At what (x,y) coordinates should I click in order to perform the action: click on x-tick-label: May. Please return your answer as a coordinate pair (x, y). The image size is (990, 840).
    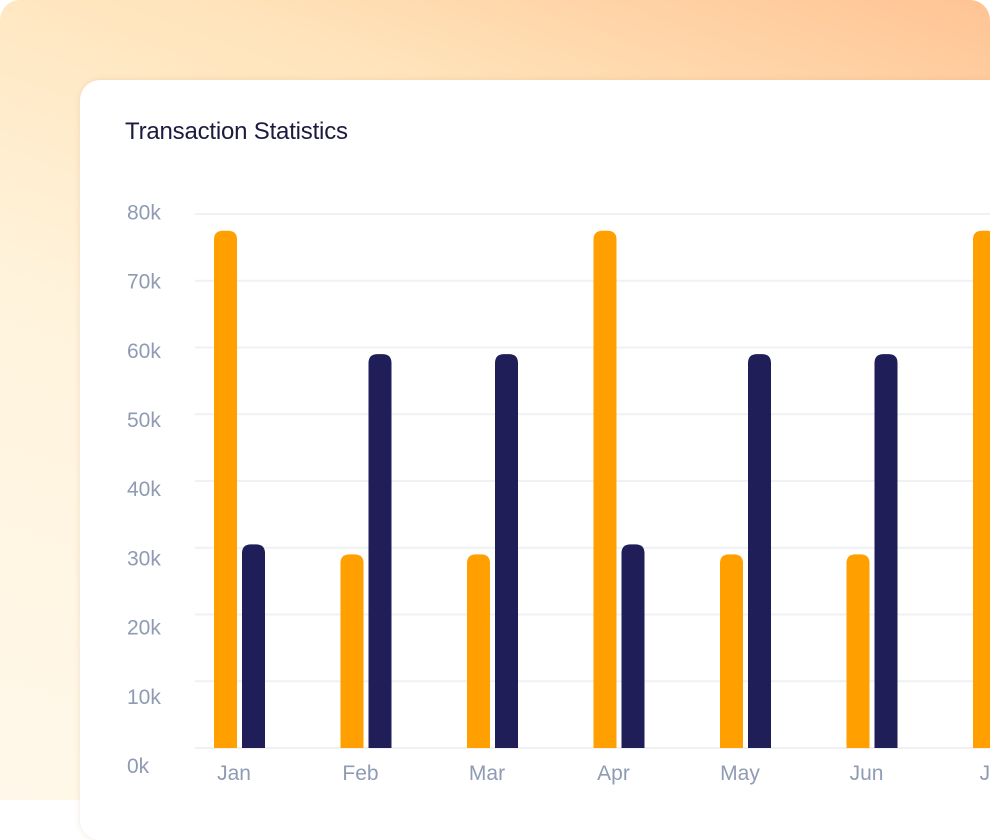
    Looking at the image, I should click on (740, 773).